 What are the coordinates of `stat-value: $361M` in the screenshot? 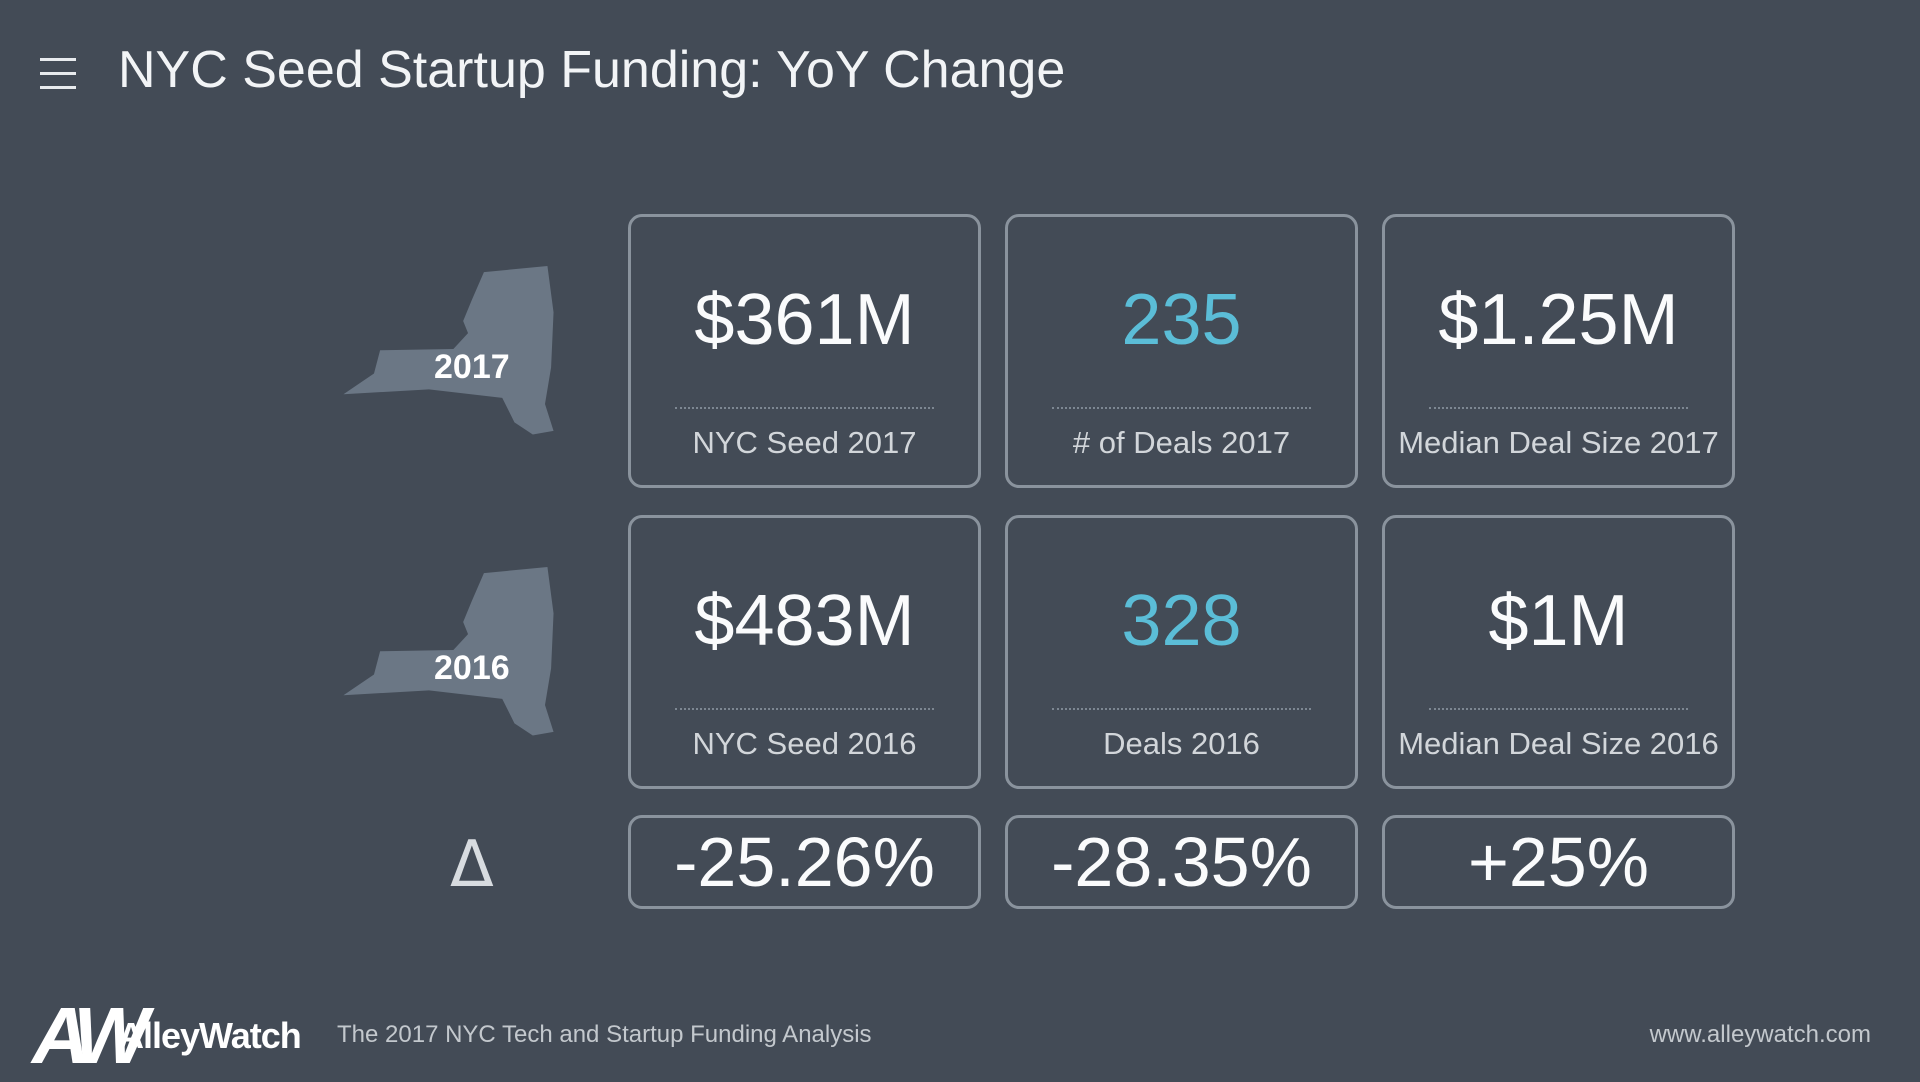 It's located at (804, 320).